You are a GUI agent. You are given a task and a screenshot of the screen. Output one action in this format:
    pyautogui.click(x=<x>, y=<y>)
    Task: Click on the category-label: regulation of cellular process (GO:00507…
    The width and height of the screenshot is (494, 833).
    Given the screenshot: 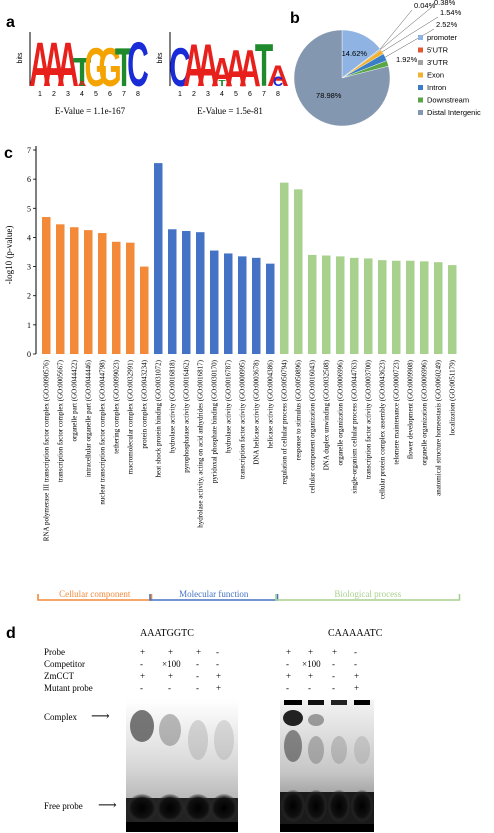 What is the action you would take?
    pyautogui.click(x=284, y=421)
    